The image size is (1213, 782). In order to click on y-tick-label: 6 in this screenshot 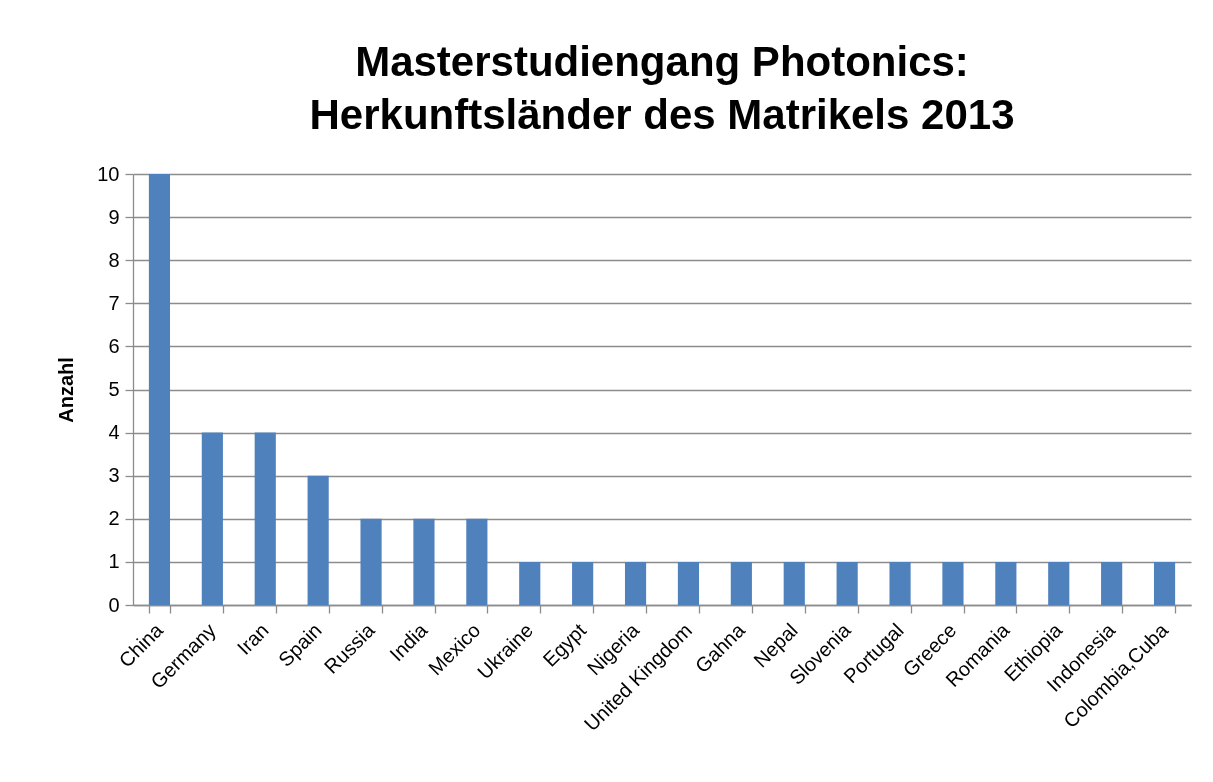, I will do `click(114, 345)`.